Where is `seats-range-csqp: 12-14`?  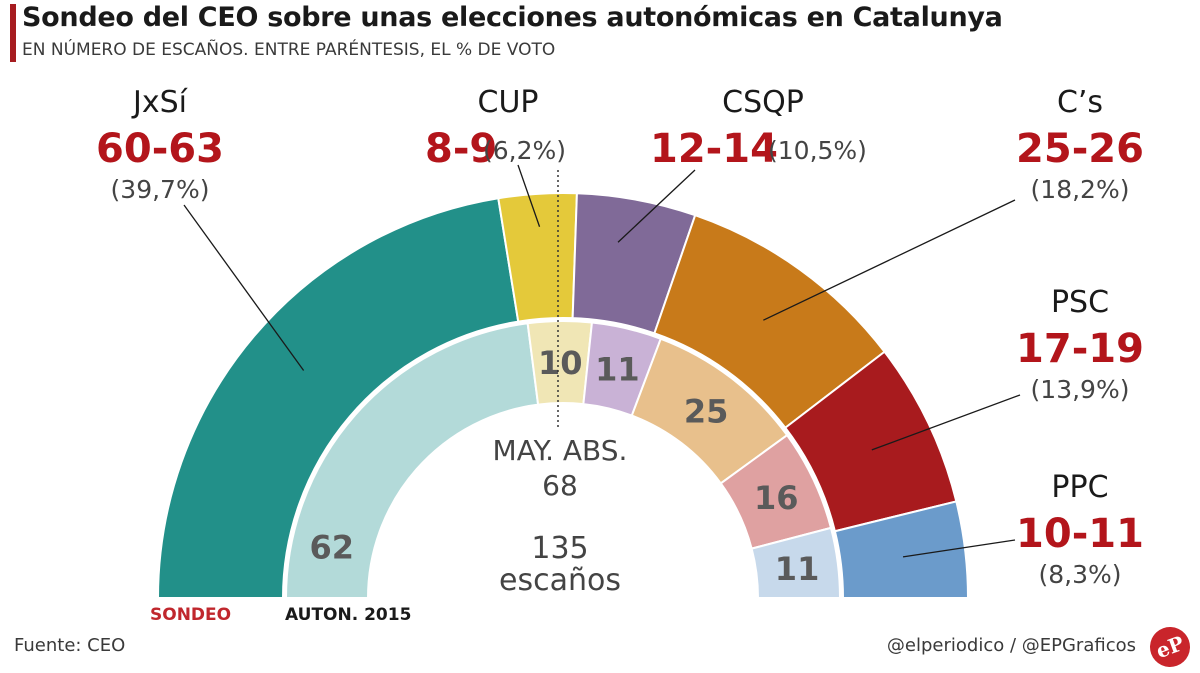
seats-range-csqp: 12-14 is located at coordinates (714, 149).